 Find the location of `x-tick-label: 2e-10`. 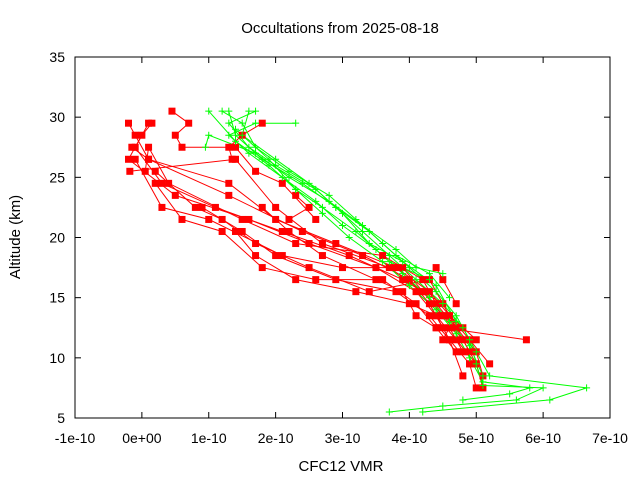

x-tick-label: 2e-10 is located at coordinates (276, 438).